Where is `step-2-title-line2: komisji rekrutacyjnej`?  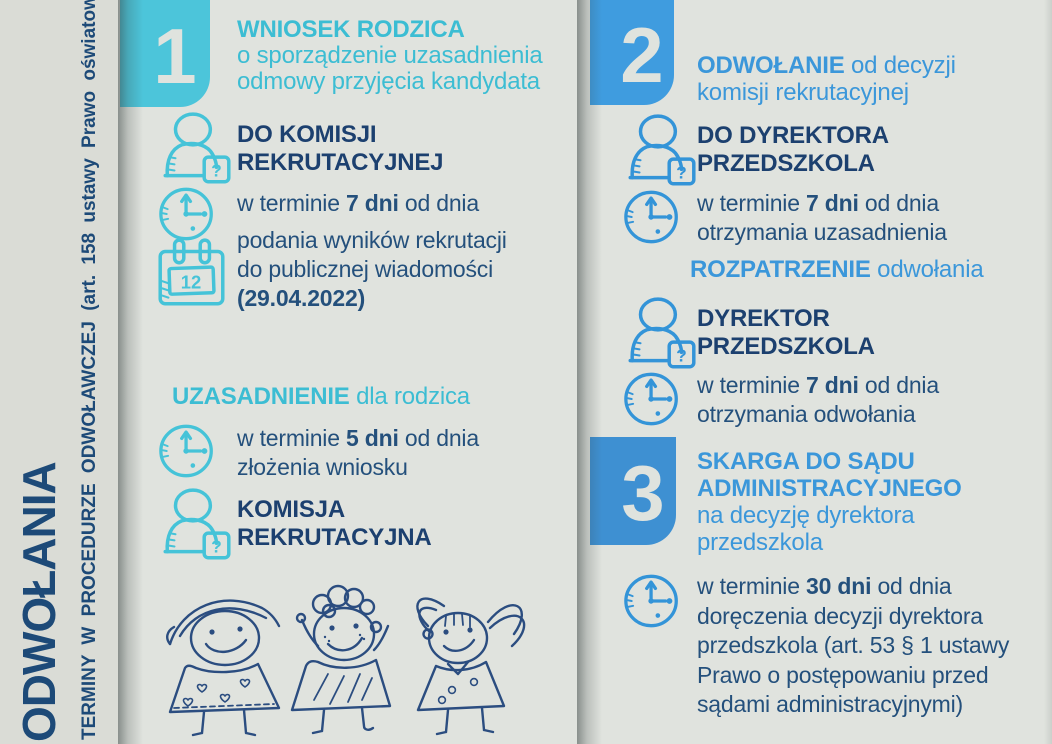 step-2-title-line2: komisji rekrutacyjnej is located at coordinates (803, 92).